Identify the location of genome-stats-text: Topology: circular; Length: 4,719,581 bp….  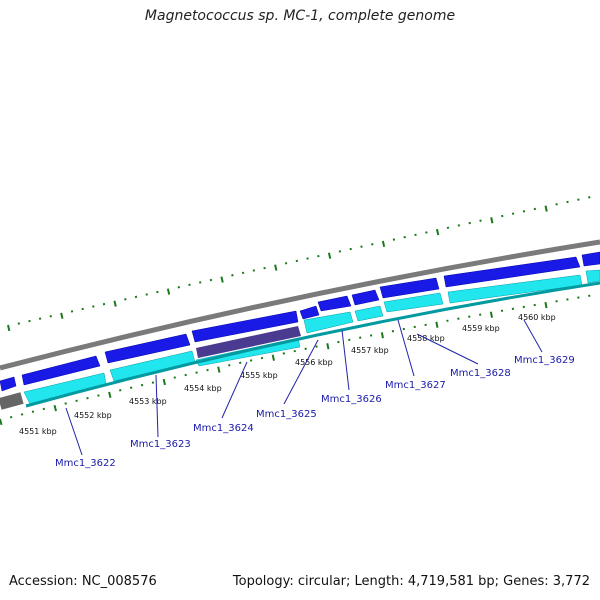
(411, 581).